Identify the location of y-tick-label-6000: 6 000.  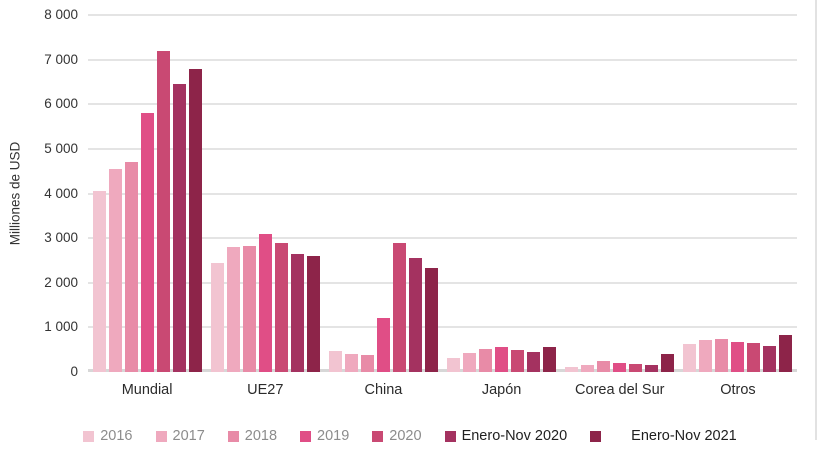
(61, 104).